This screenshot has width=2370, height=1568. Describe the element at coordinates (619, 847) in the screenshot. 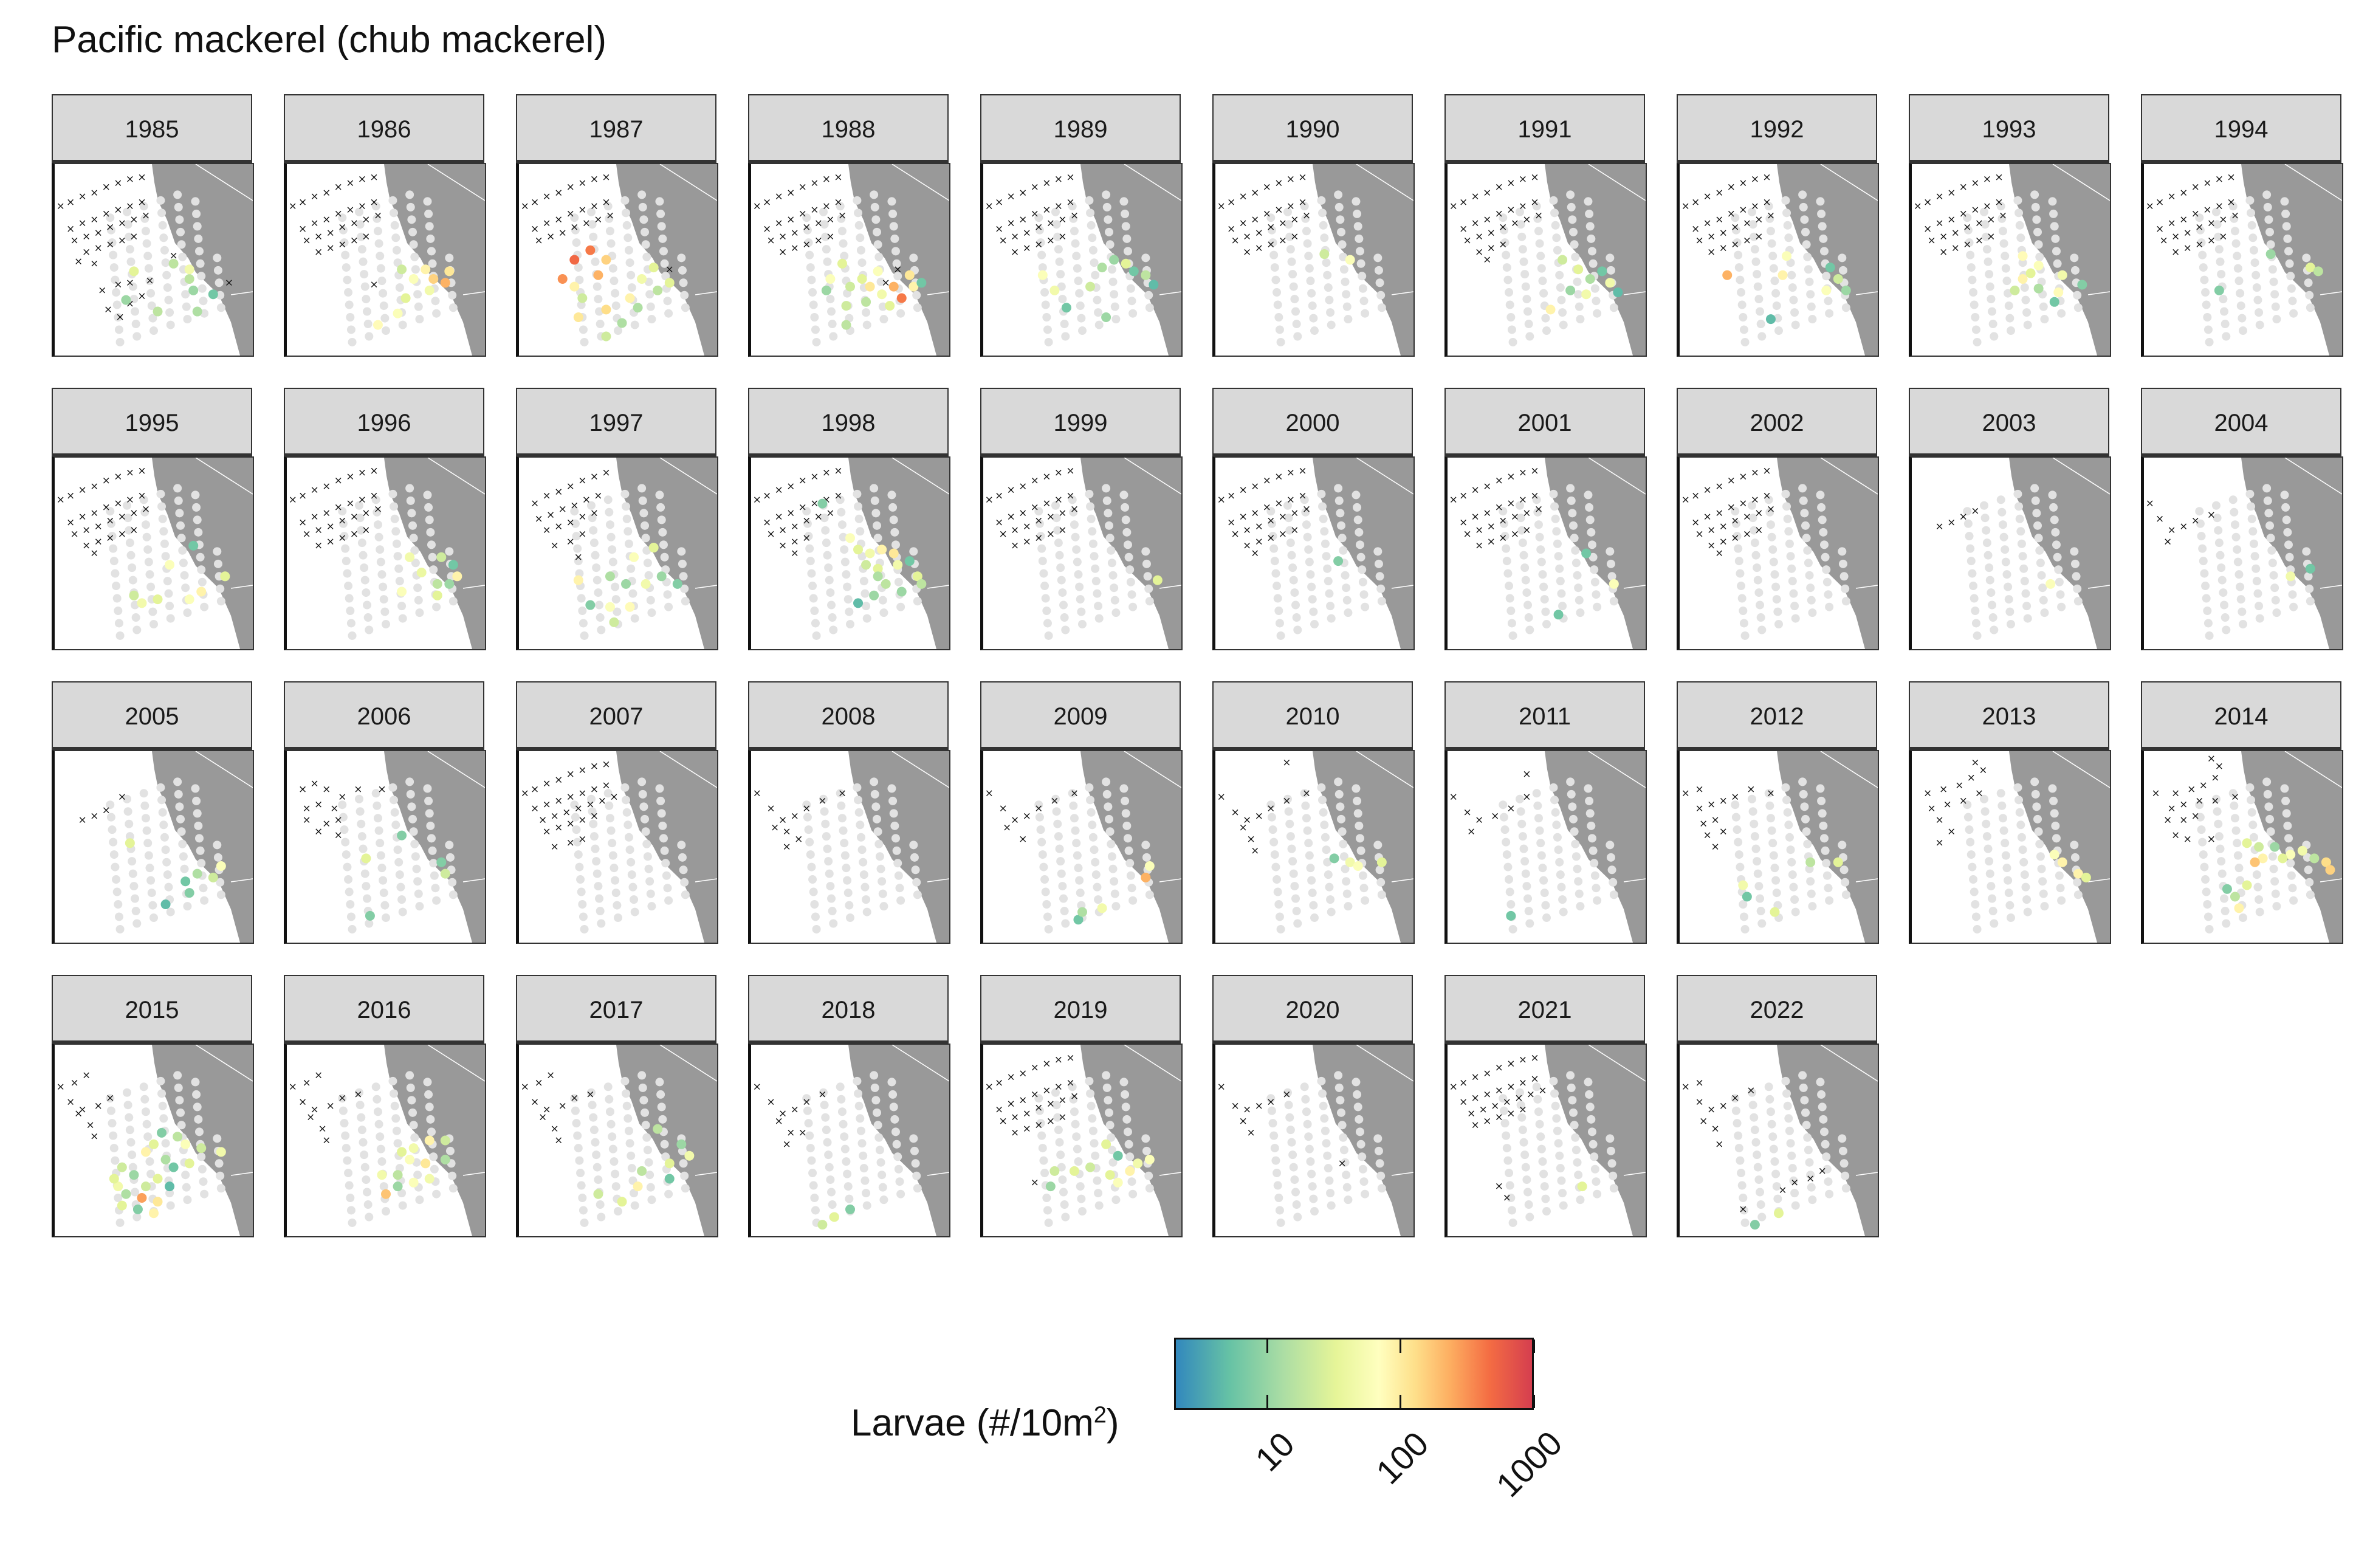

I see `map-2007: × × × × × × × ×× × × × × × ×× × × × × × ×× × × × ×× × ×` at that location.